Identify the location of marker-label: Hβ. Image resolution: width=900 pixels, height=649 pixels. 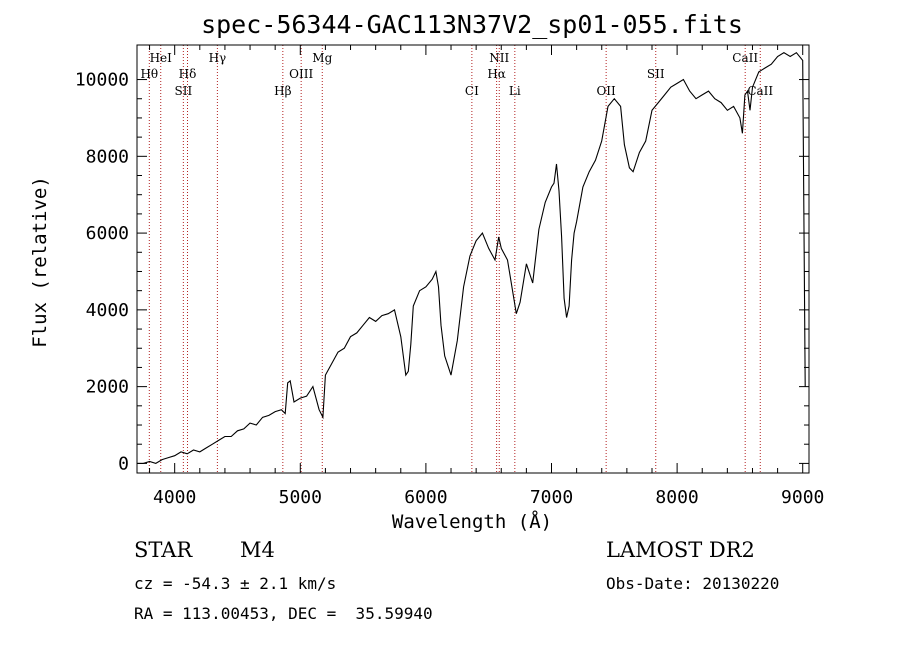
(282, 91).